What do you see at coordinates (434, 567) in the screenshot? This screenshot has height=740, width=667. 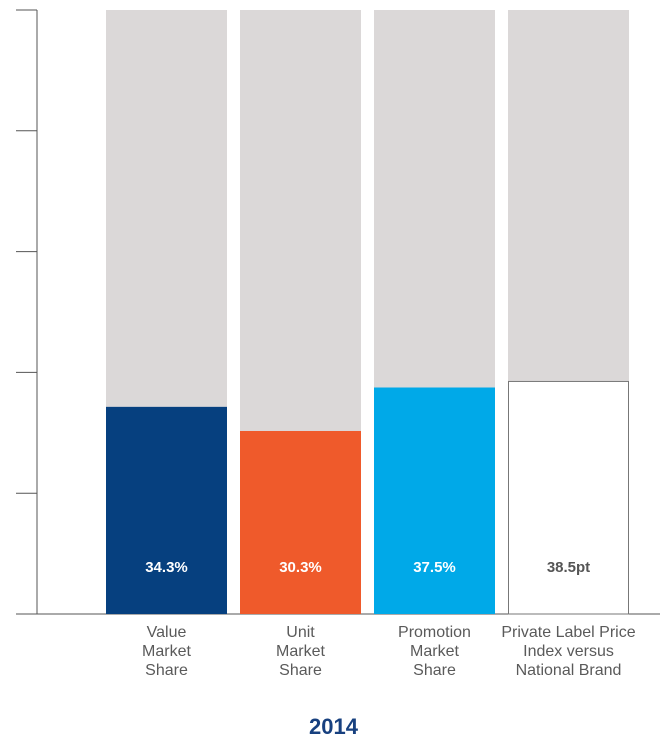 I see `data-label-2: 37.5%` at bounding box center [434, 567].